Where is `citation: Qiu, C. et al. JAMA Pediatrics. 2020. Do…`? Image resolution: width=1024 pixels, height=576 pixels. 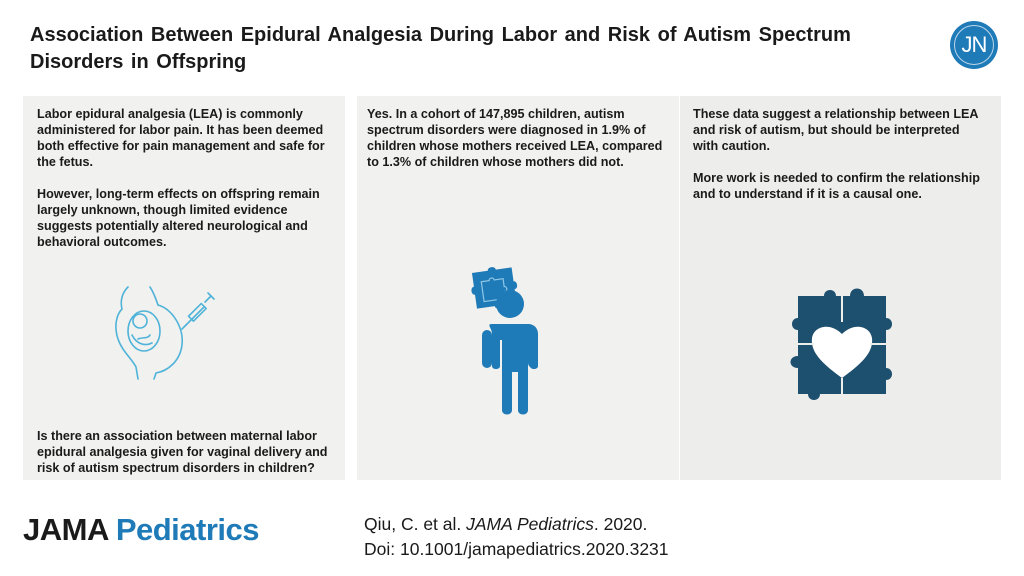 citation: Qiu, C. et al. JAMA Pediatrics. 2020. Do… is located at coordinates (516, 537).